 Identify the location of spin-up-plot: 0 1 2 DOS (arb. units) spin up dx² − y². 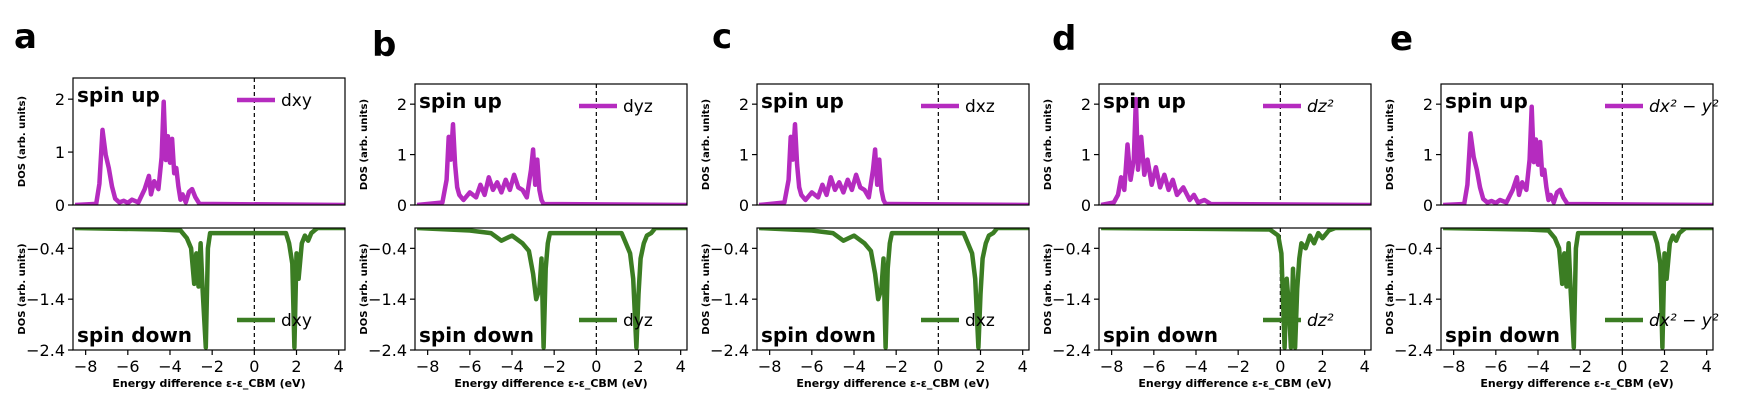
(1552, 149).